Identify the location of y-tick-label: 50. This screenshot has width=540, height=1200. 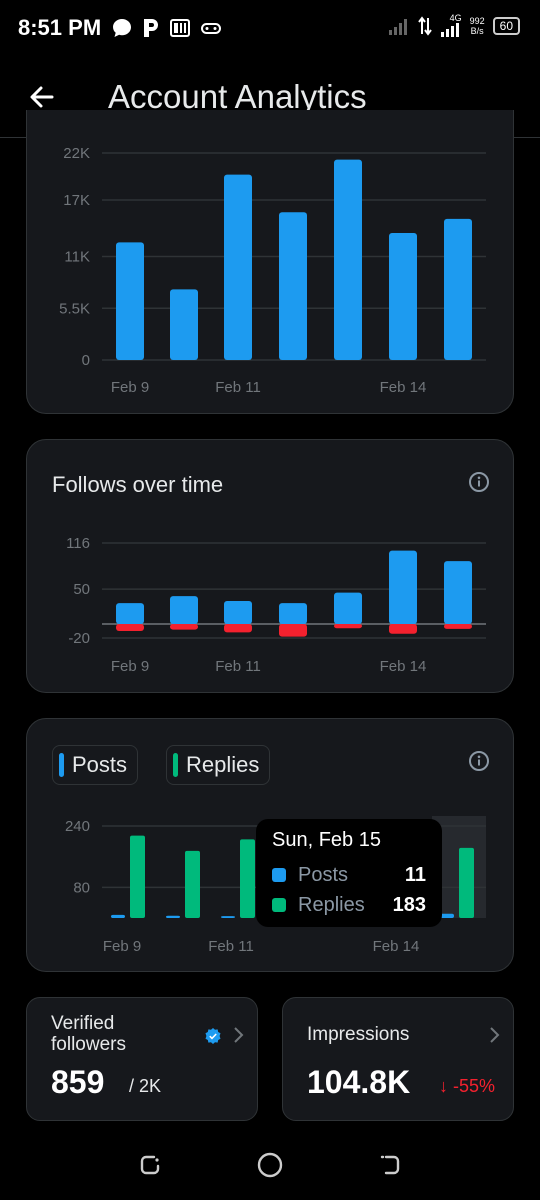
(81, 589).